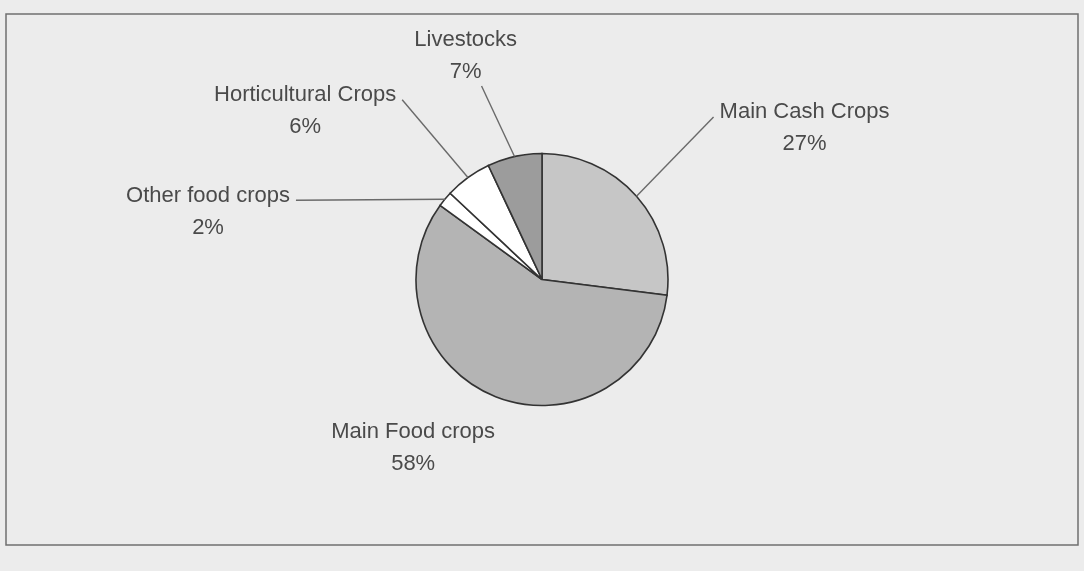 This screenshot has height=571, width=1084. Describe the element at coordinates (208, 194) in the screenshot. I see `slice-label: Other food crops` at that location.